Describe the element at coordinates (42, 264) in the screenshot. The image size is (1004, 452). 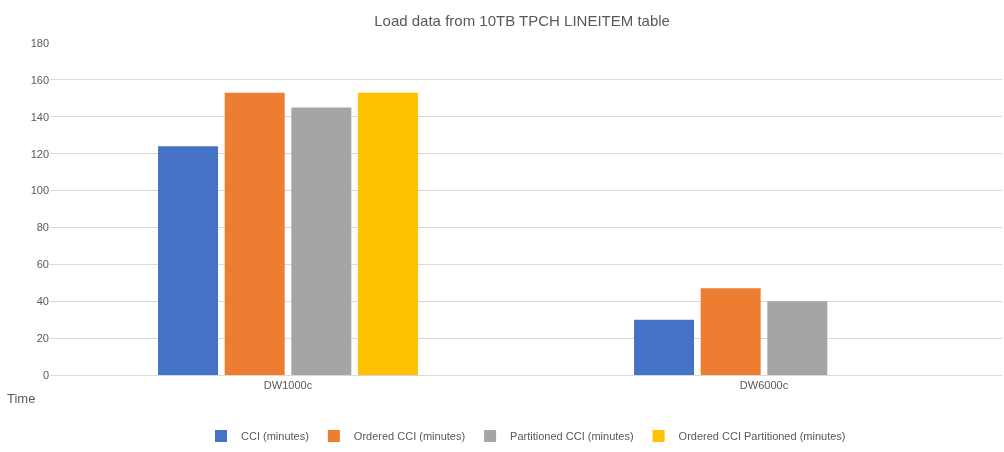
I see `y-tick-label: 60` at that location.